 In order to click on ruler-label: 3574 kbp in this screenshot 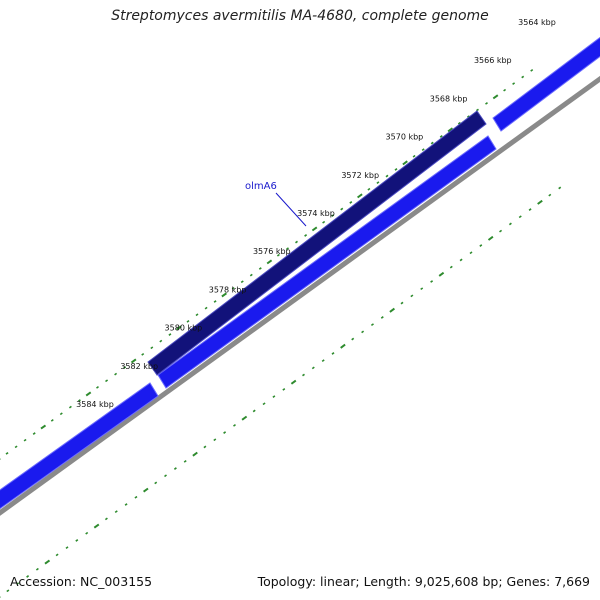, I will do `click(316, 213)`.